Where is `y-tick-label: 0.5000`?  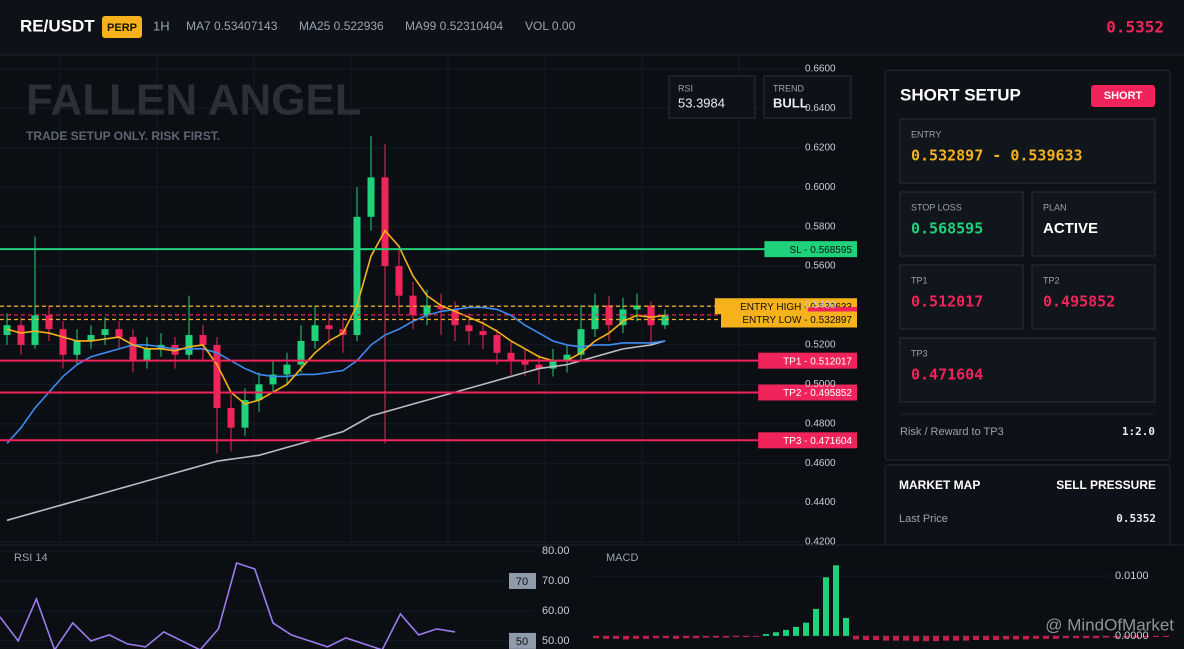 y-tick-label: 0.5000 is located at coordinates (820, 384).